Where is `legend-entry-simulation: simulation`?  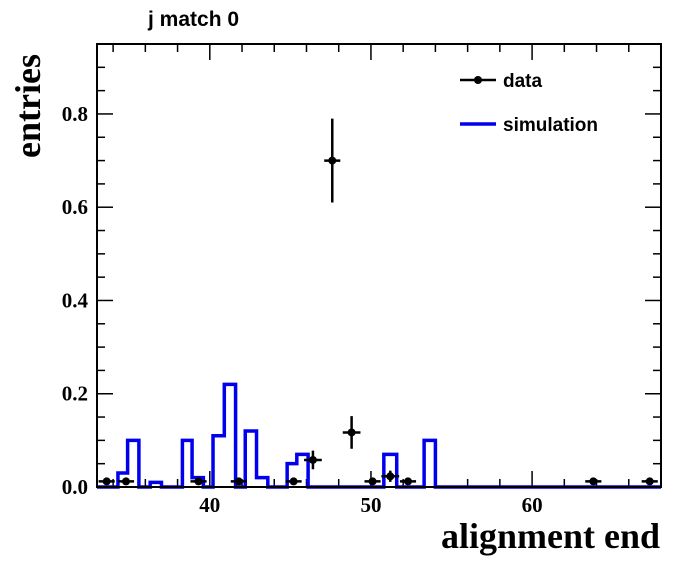 legend-entry-simulation: simulation is located at coordinates (529, 125).